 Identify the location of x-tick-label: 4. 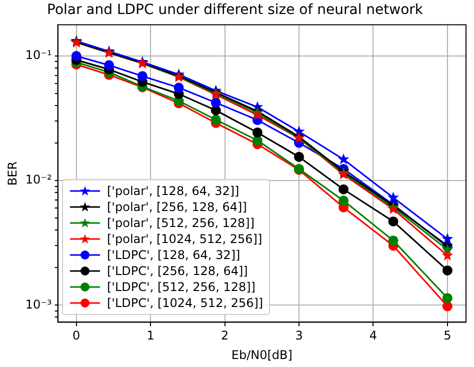
(373, 335).